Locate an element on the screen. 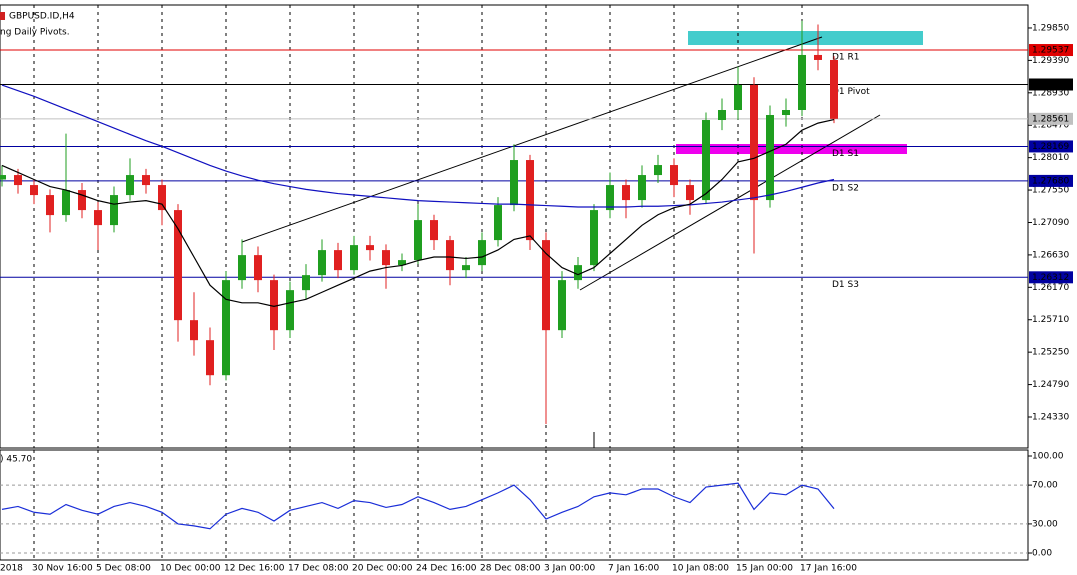  pivot-name: D1 S2 is located at coordinates (845, 188).